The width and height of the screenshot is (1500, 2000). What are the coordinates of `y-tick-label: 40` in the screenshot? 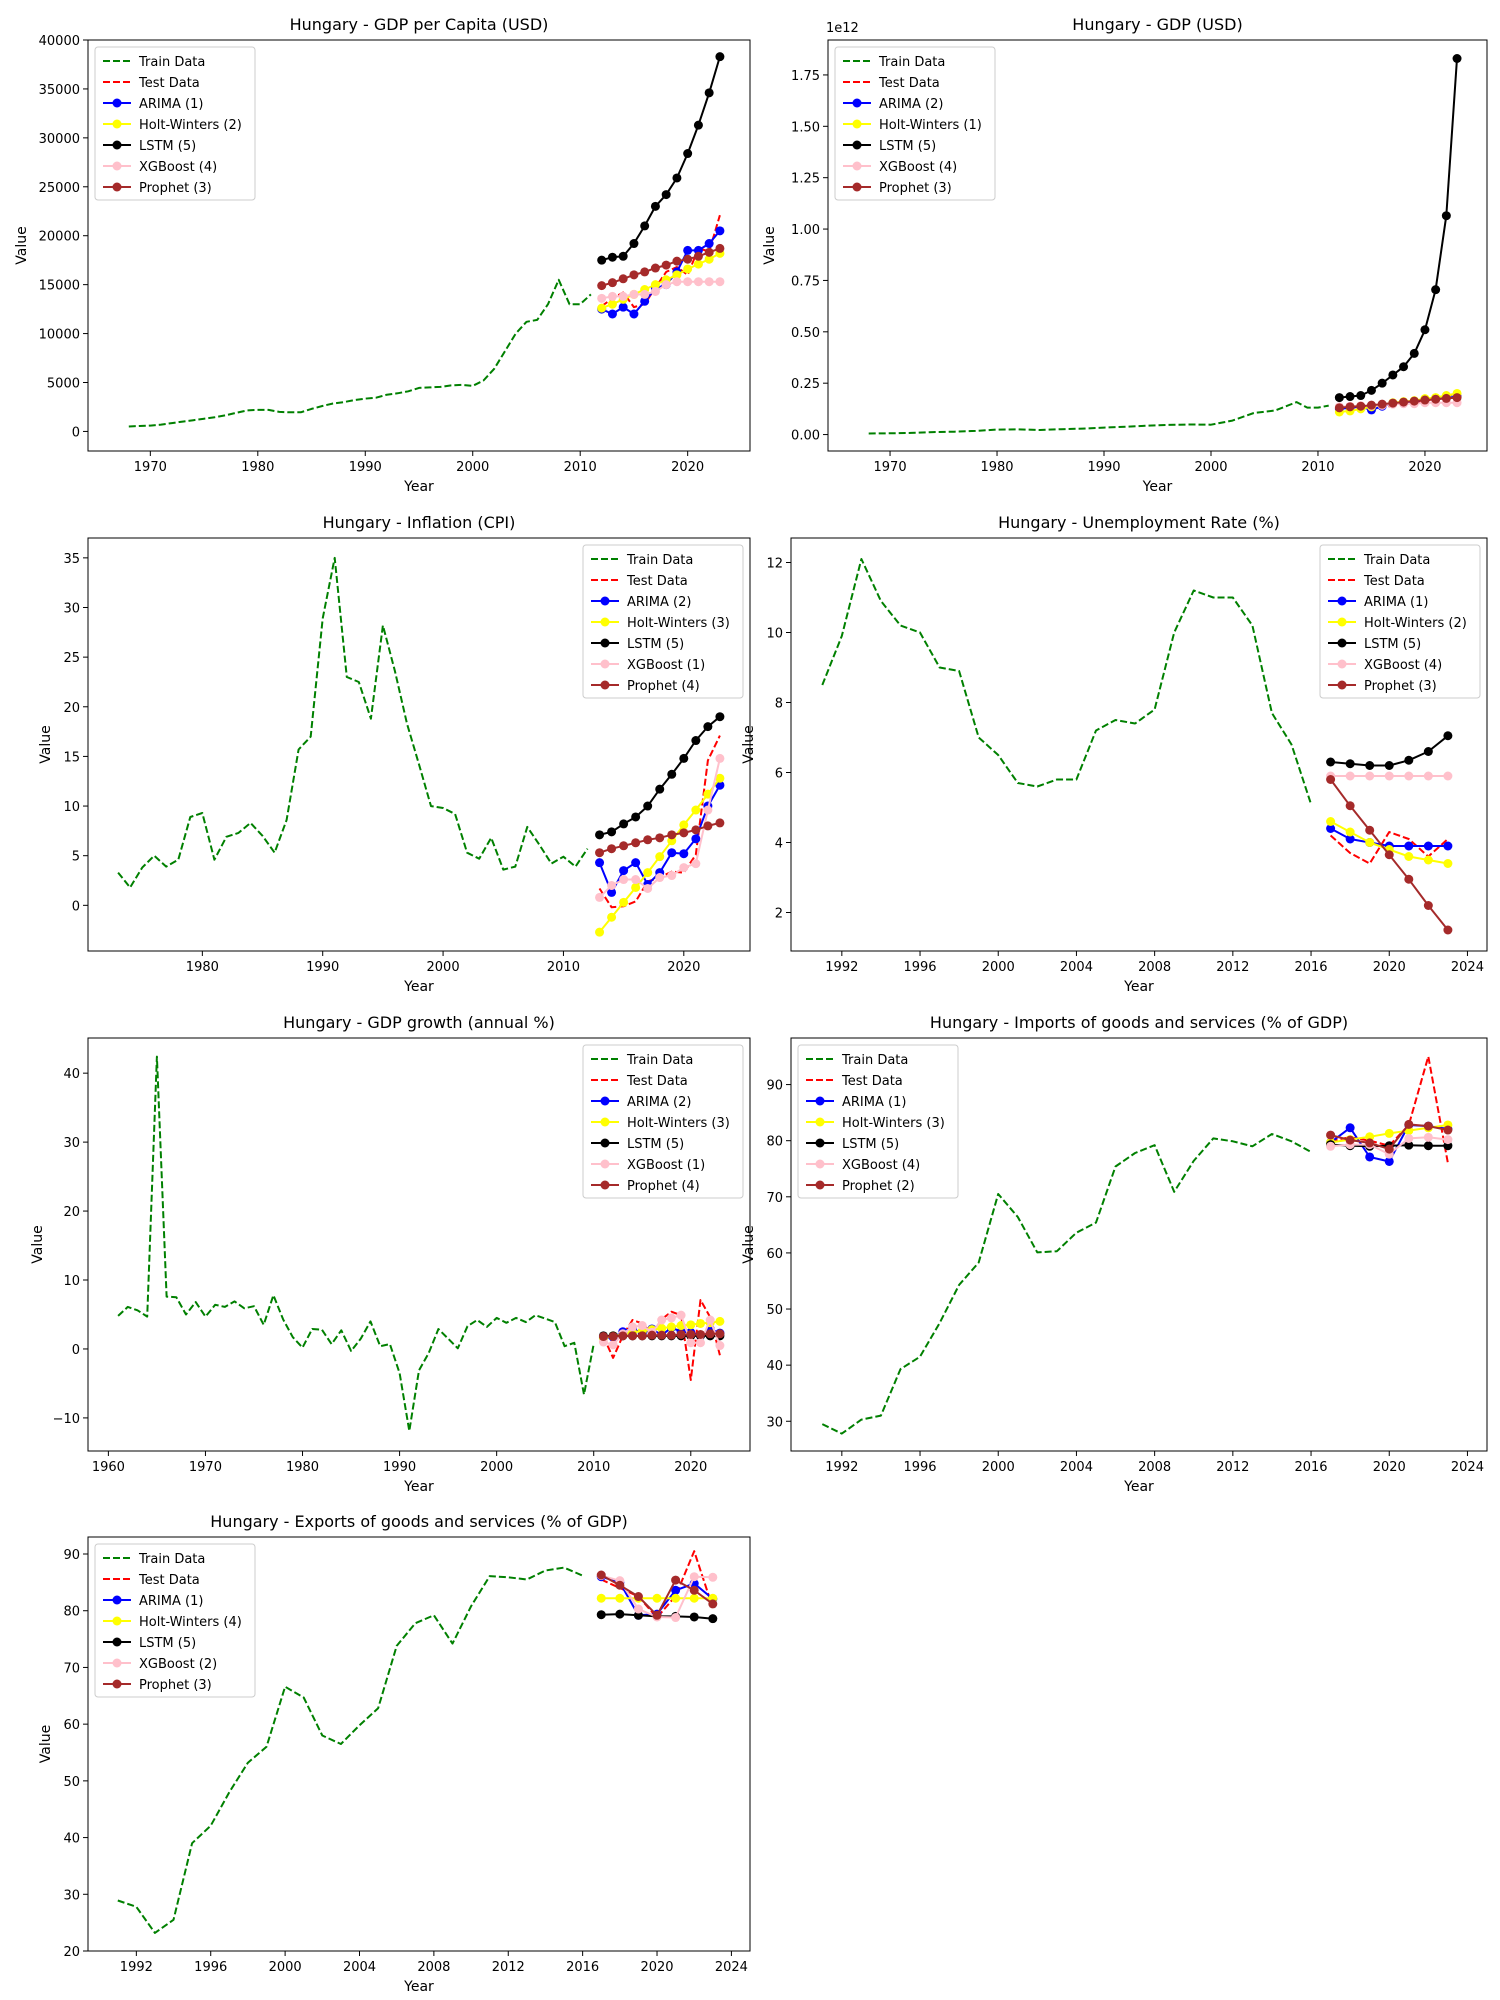 It's located at (774, 1366).